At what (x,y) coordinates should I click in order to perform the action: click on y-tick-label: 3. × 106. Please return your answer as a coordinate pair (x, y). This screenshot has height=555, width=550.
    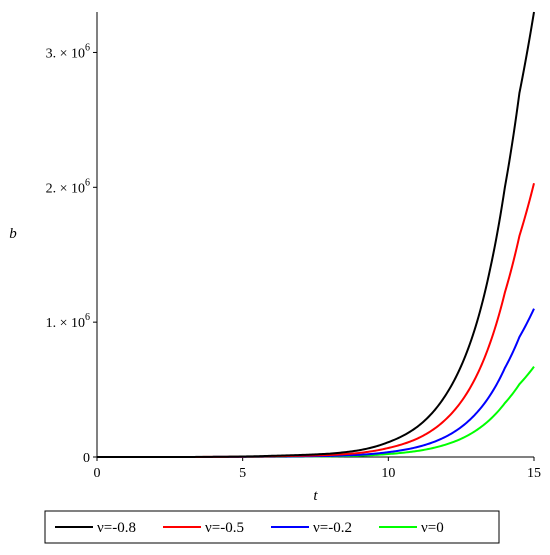
    Looking at the image, I should click on (68, 51).